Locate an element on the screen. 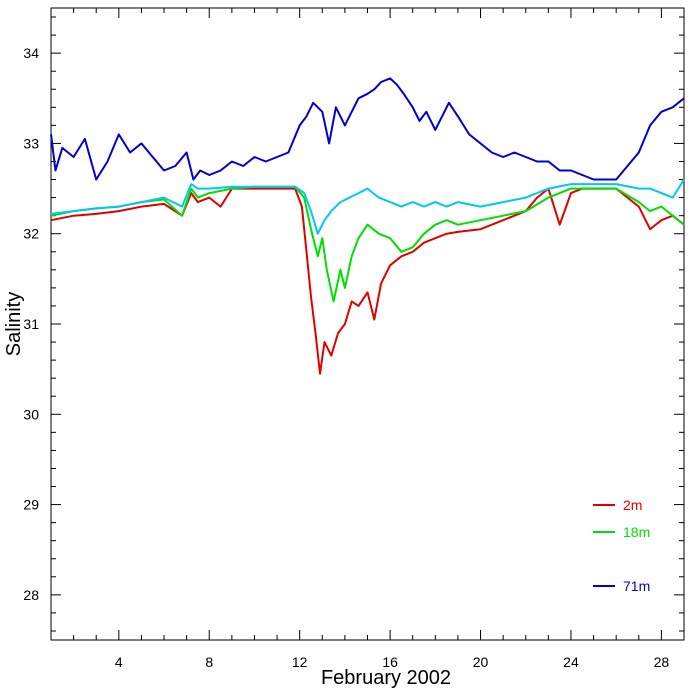 Image resolution: width=690 pixels, height=690 pixels. x-tick-label: 12 is located at coordinates (300, 662).